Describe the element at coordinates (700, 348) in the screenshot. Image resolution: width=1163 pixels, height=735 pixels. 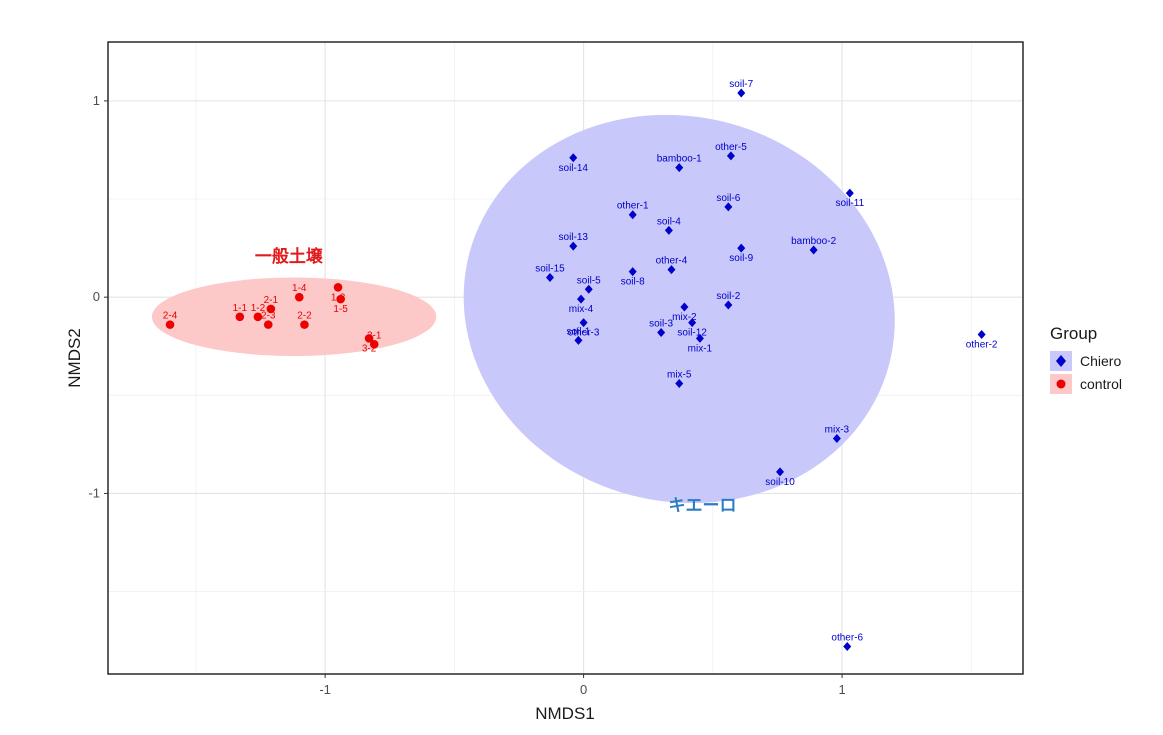
I see `point-label-mix-1: mix-1` at that location.